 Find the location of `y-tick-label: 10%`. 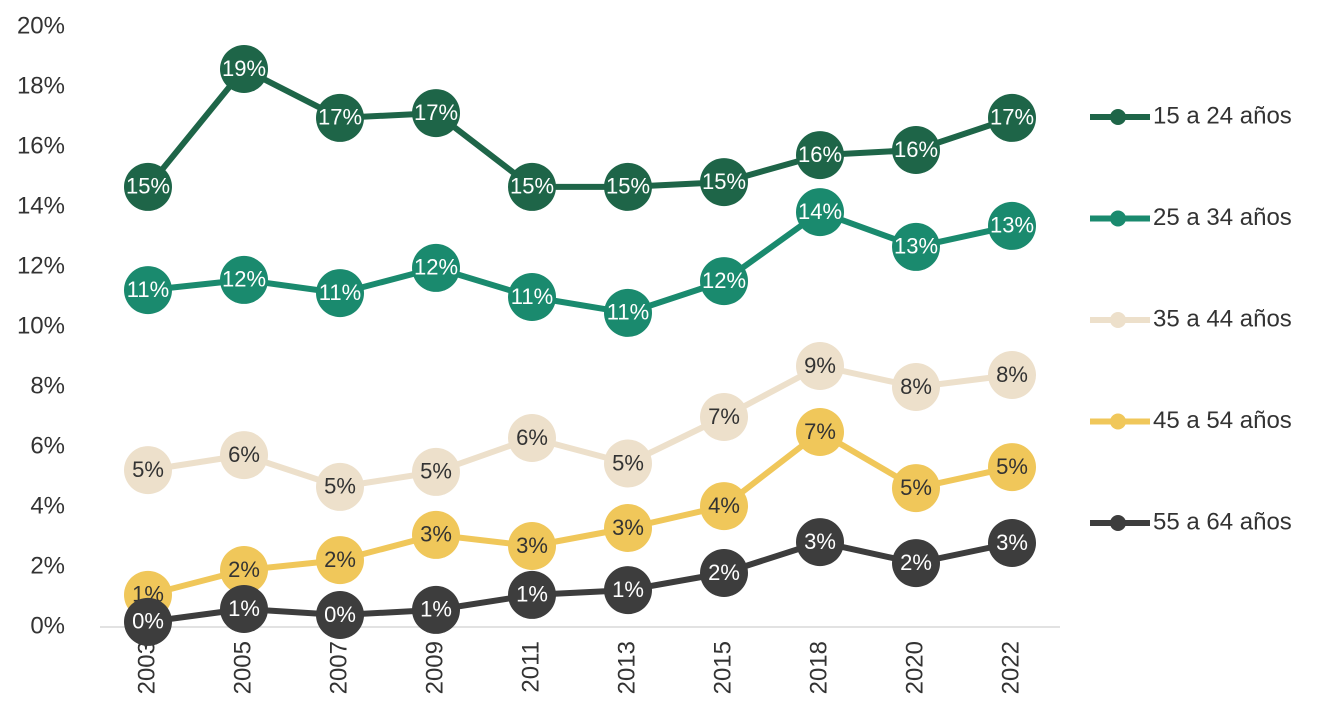

y-tick-label: 10% is located at coordinates (41, 325).